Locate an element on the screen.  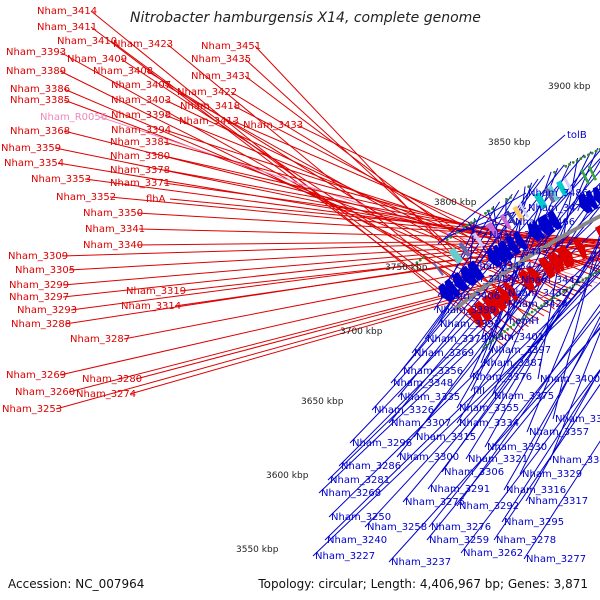
gene-label-reverse: Nham_3406 is located at coordinates (470, 296).